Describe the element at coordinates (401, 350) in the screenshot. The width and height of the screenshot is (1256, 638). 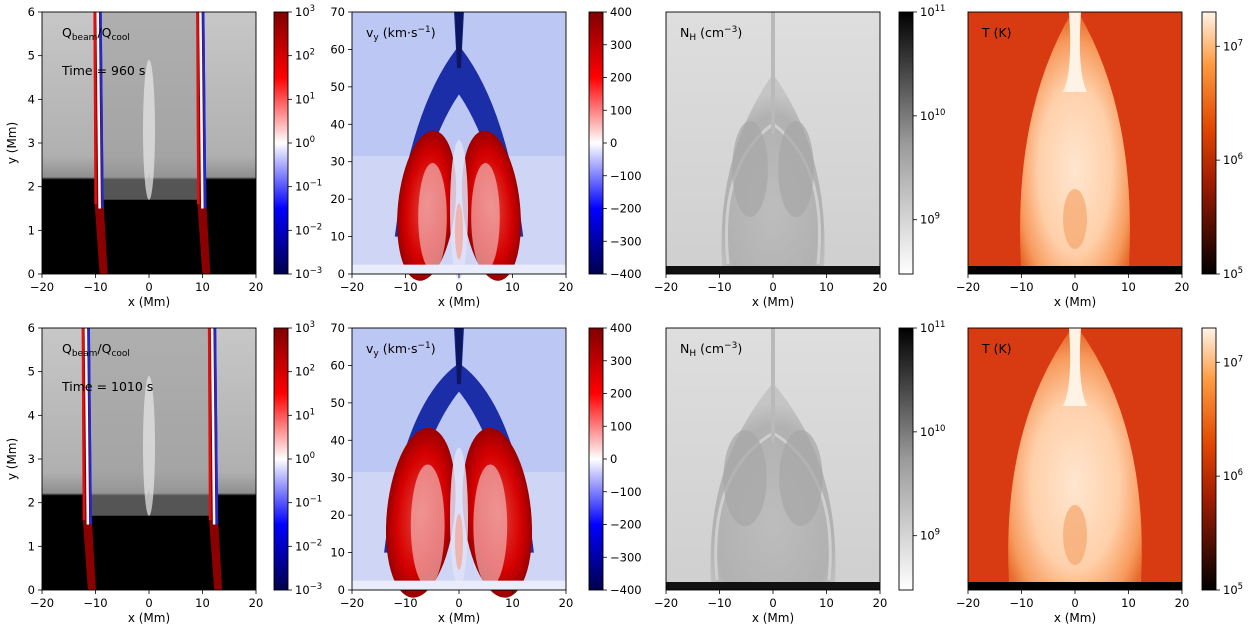
I see `panel-title: vy (km·s−1)` at that location.